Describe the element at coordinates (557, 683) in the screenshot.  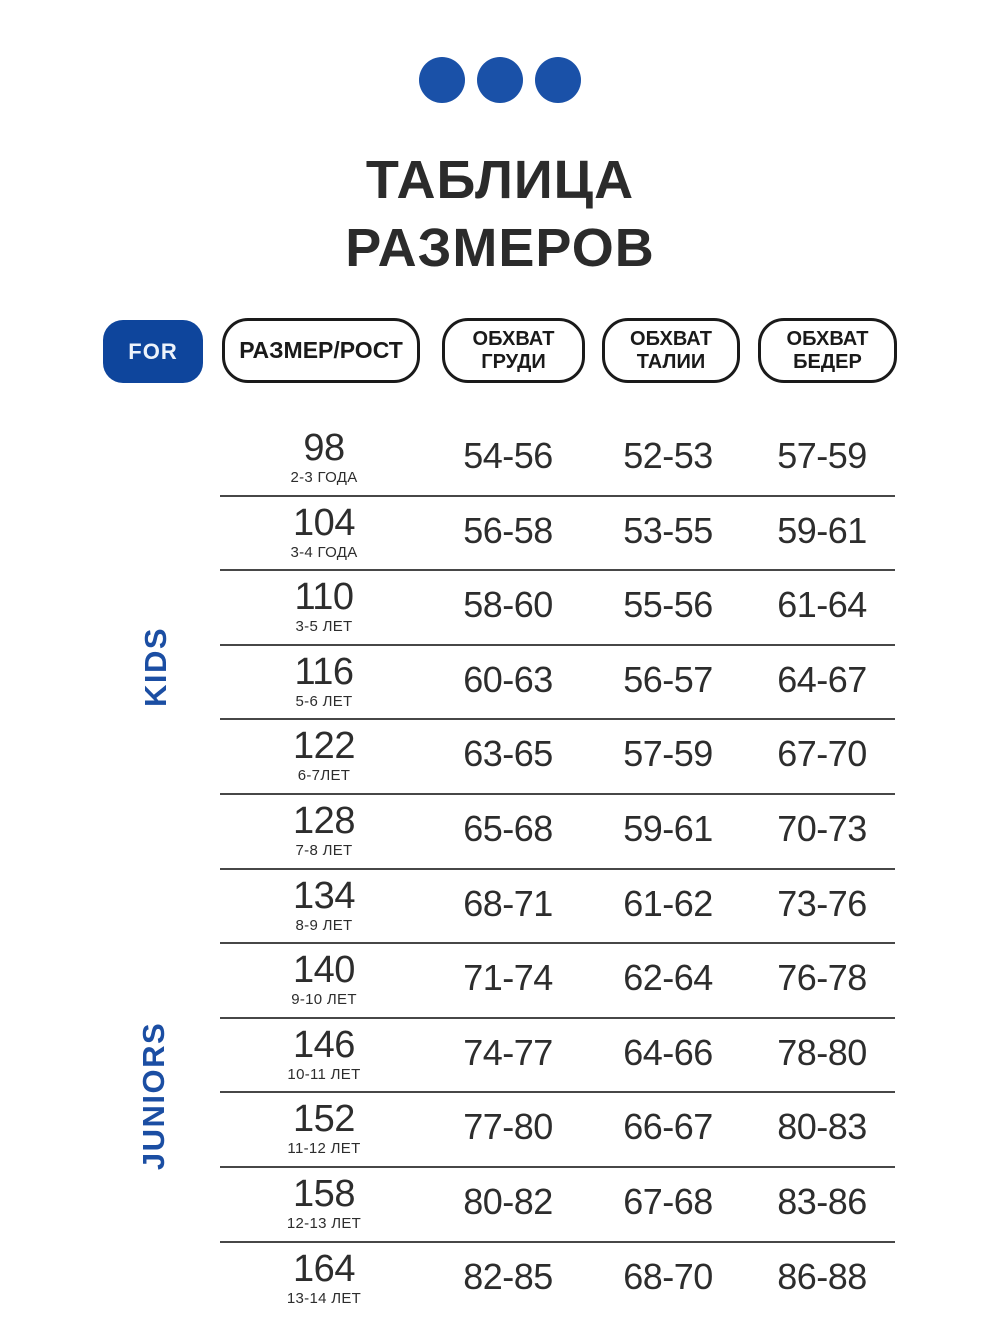
I see `table-row: 116 5-6 ЛЕТ 60-63 56-57 64-67` at that location.